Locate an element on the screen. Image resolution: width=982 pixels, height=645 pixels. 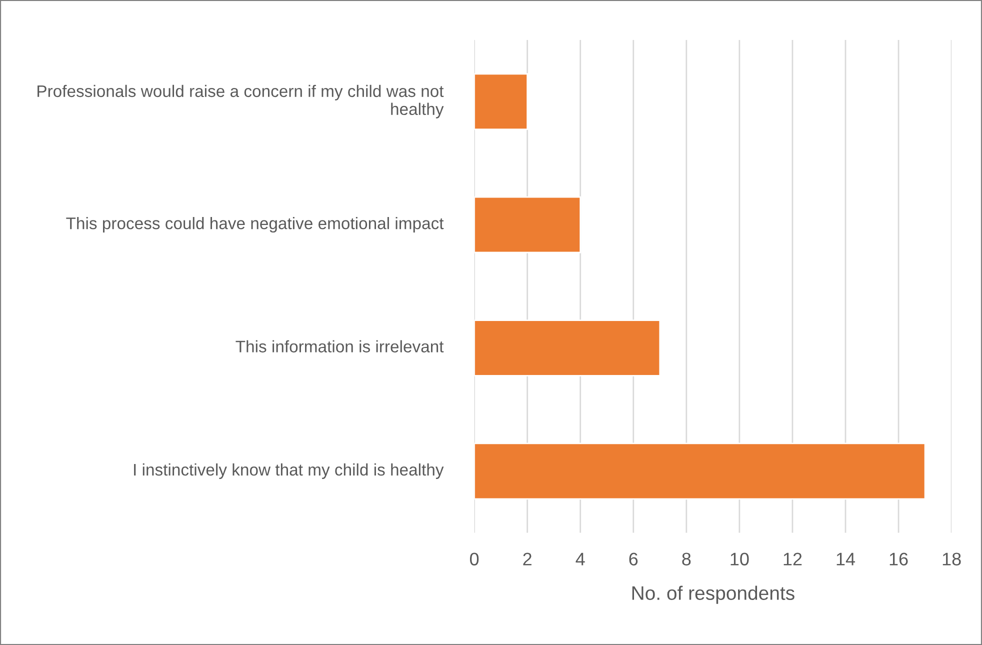
x-tick-label: 2 is located at coordinates (527, 559).